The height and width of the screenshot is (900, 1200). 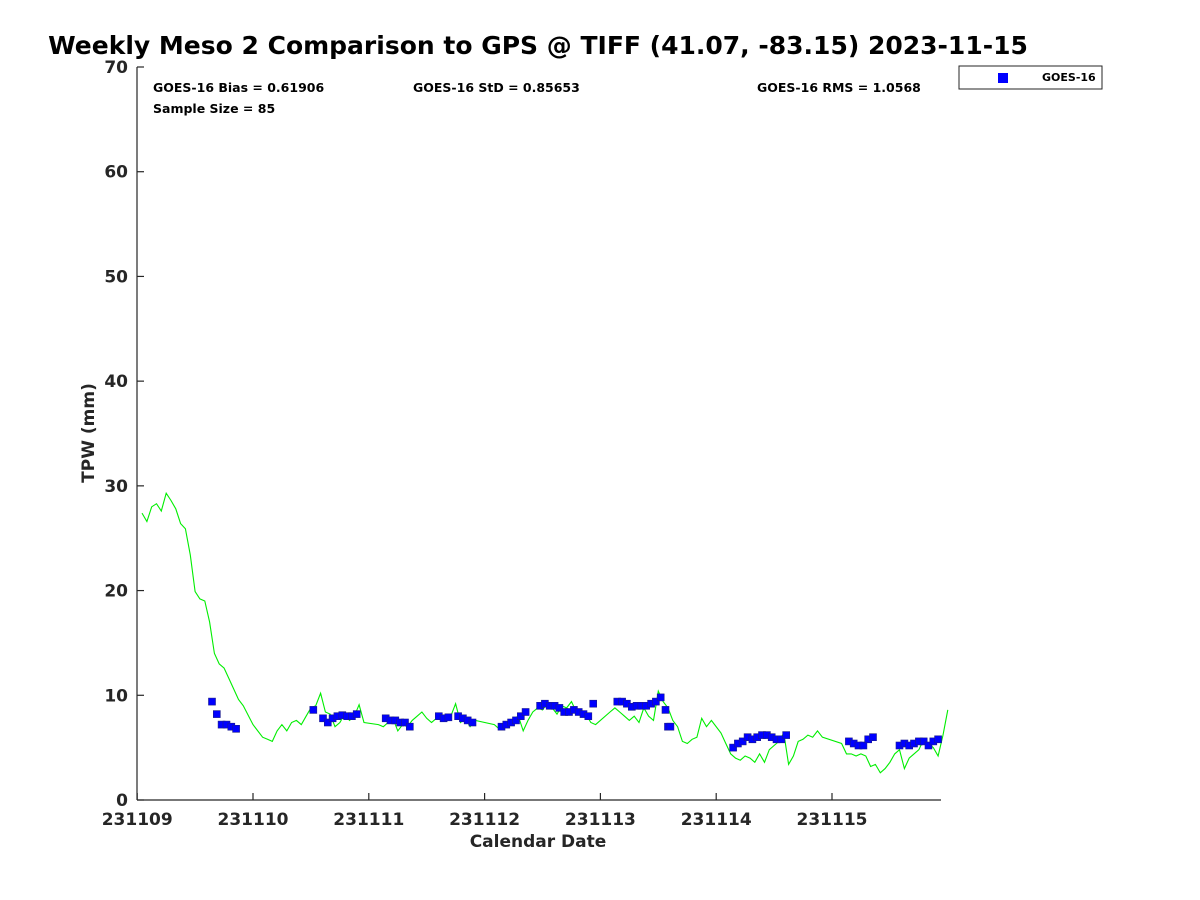 What do you see at coordinates (124, 434) in the screenshot?
I see `y-ticks: 0 10 20 30 40 50 60 70` at bounding box center [124, 434].